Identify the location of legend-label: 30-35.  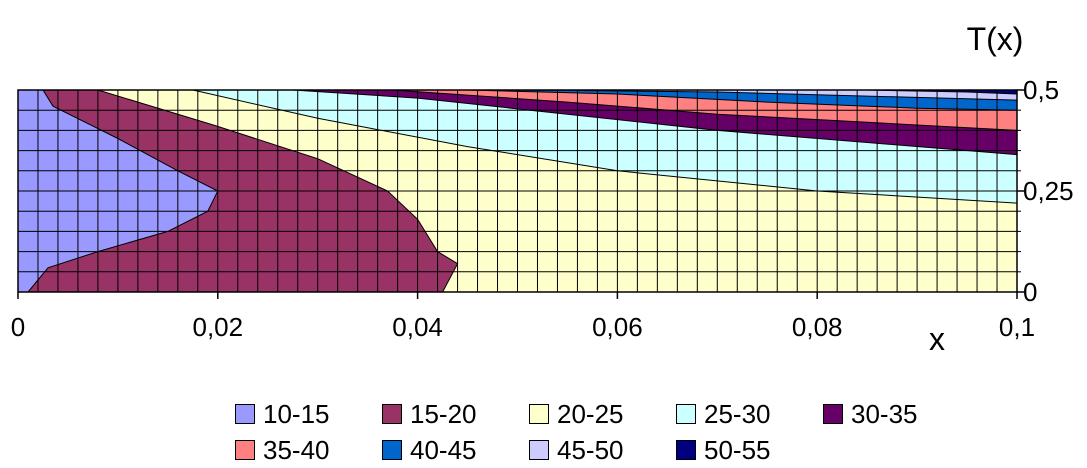
(884, 413).